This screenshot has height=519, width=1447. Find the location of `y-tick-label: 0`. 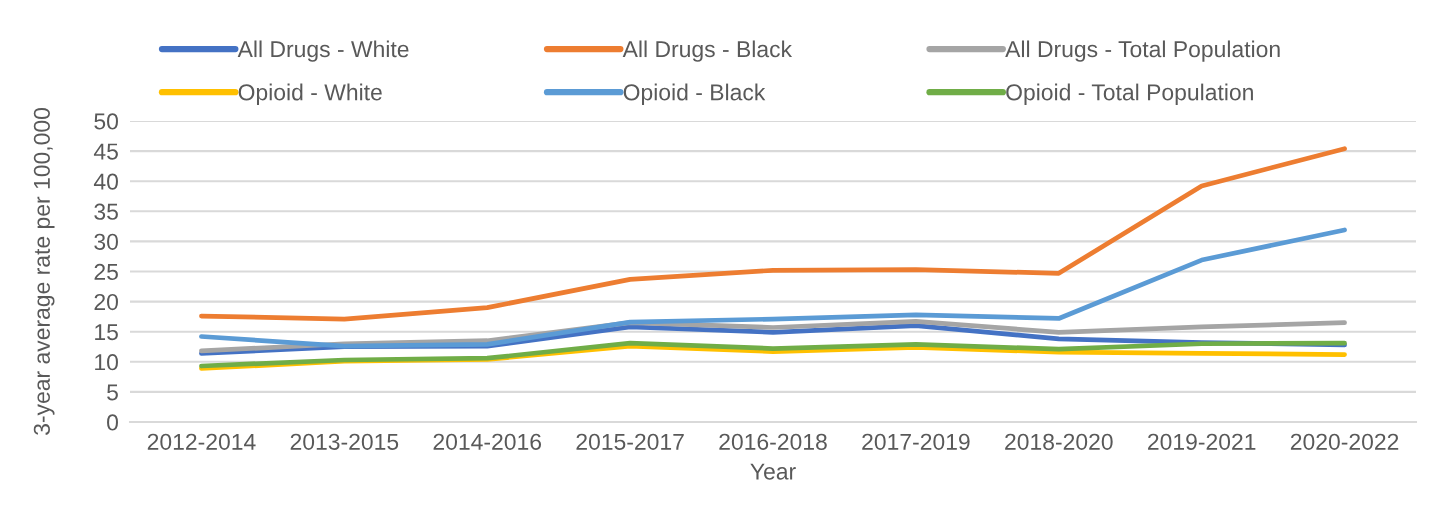

y-tick-label: 0 is located at coordinates (112, 422).